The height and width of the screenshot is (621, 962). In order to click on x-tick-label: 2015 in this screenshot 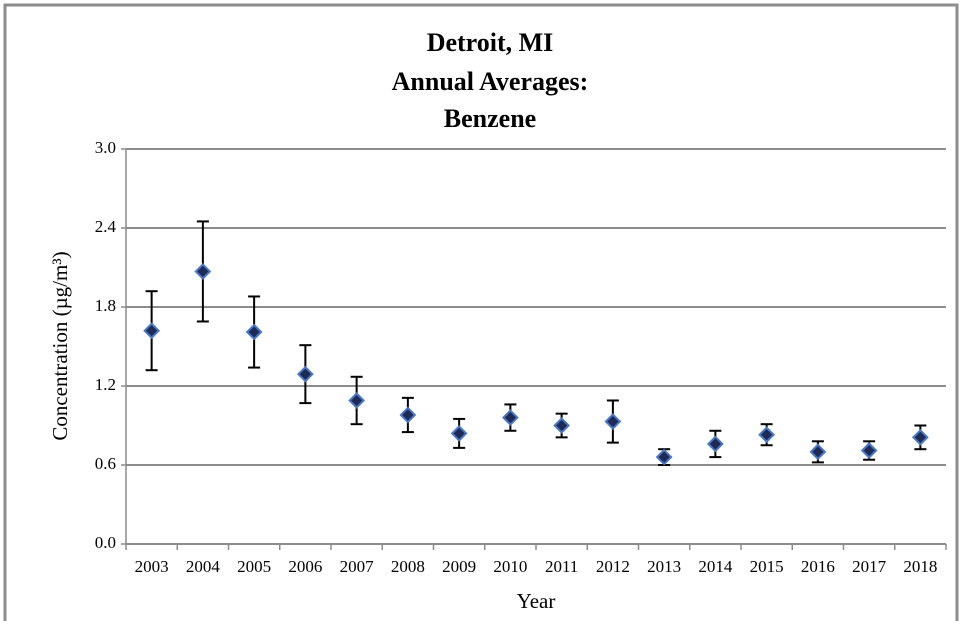, I will do `click(767, 566)`.